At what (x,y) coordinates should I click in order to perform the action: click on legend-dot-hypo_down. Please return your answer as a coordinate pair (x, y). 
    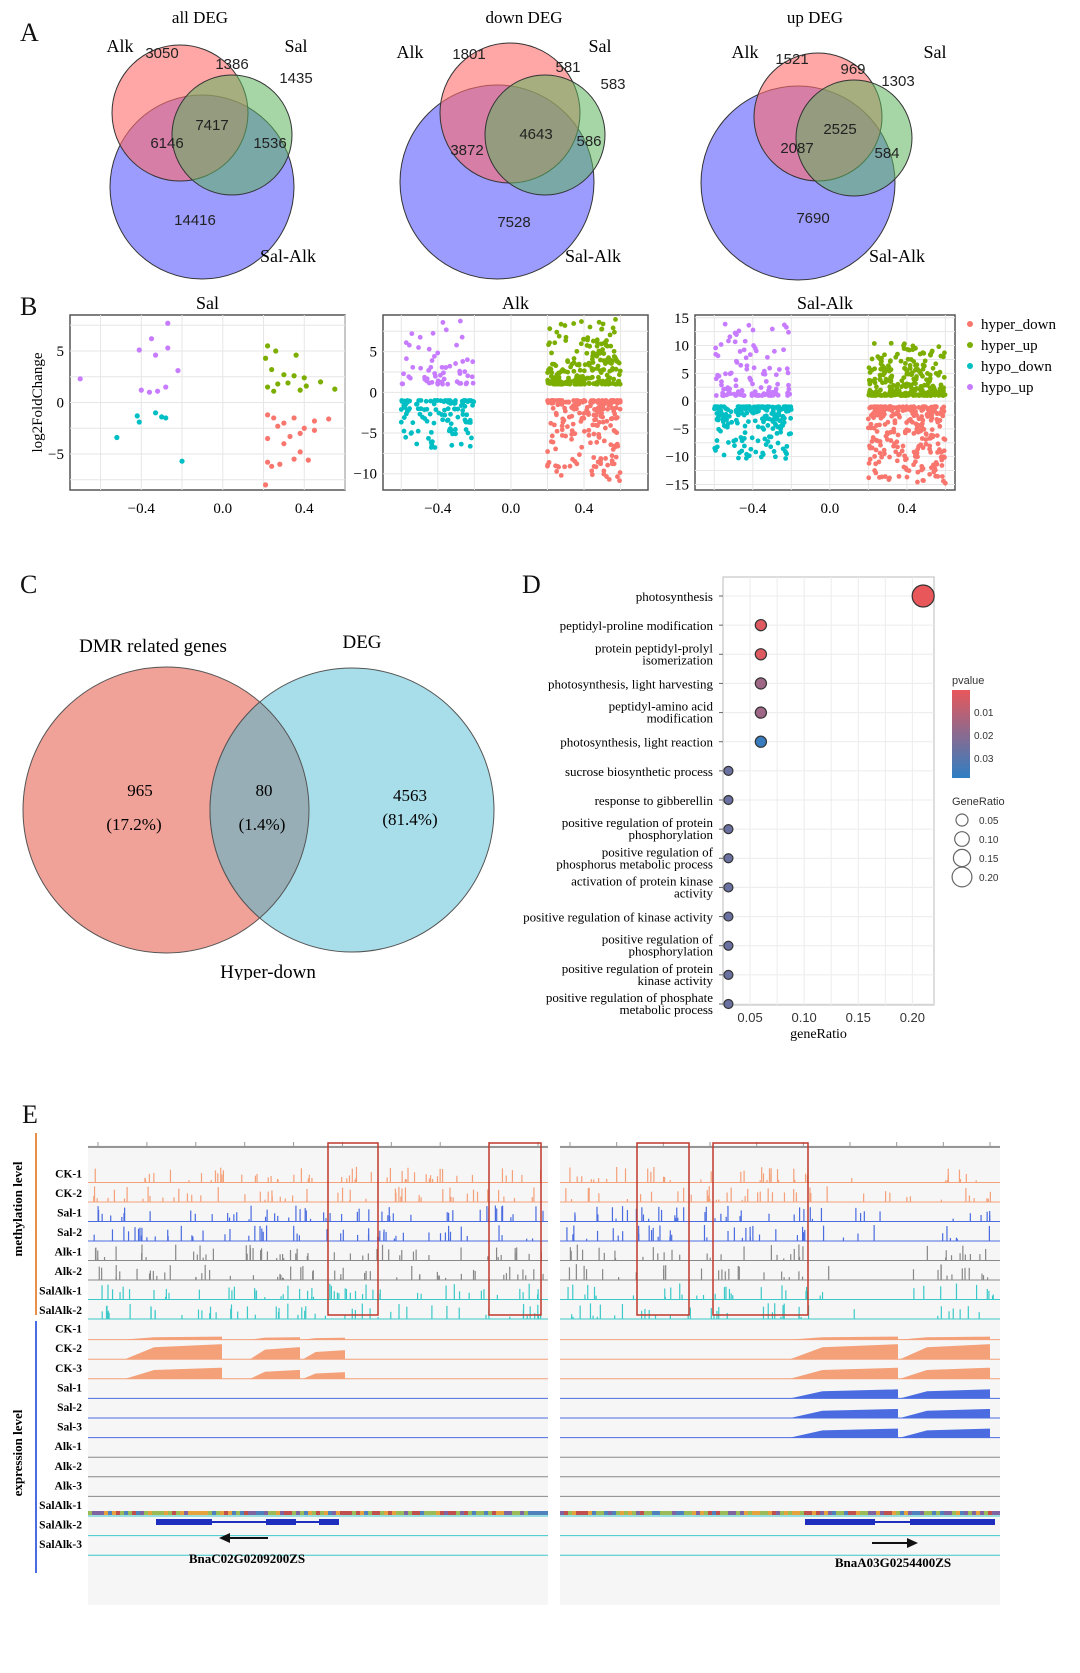
    Looking at the image, I should click on (970, 366).